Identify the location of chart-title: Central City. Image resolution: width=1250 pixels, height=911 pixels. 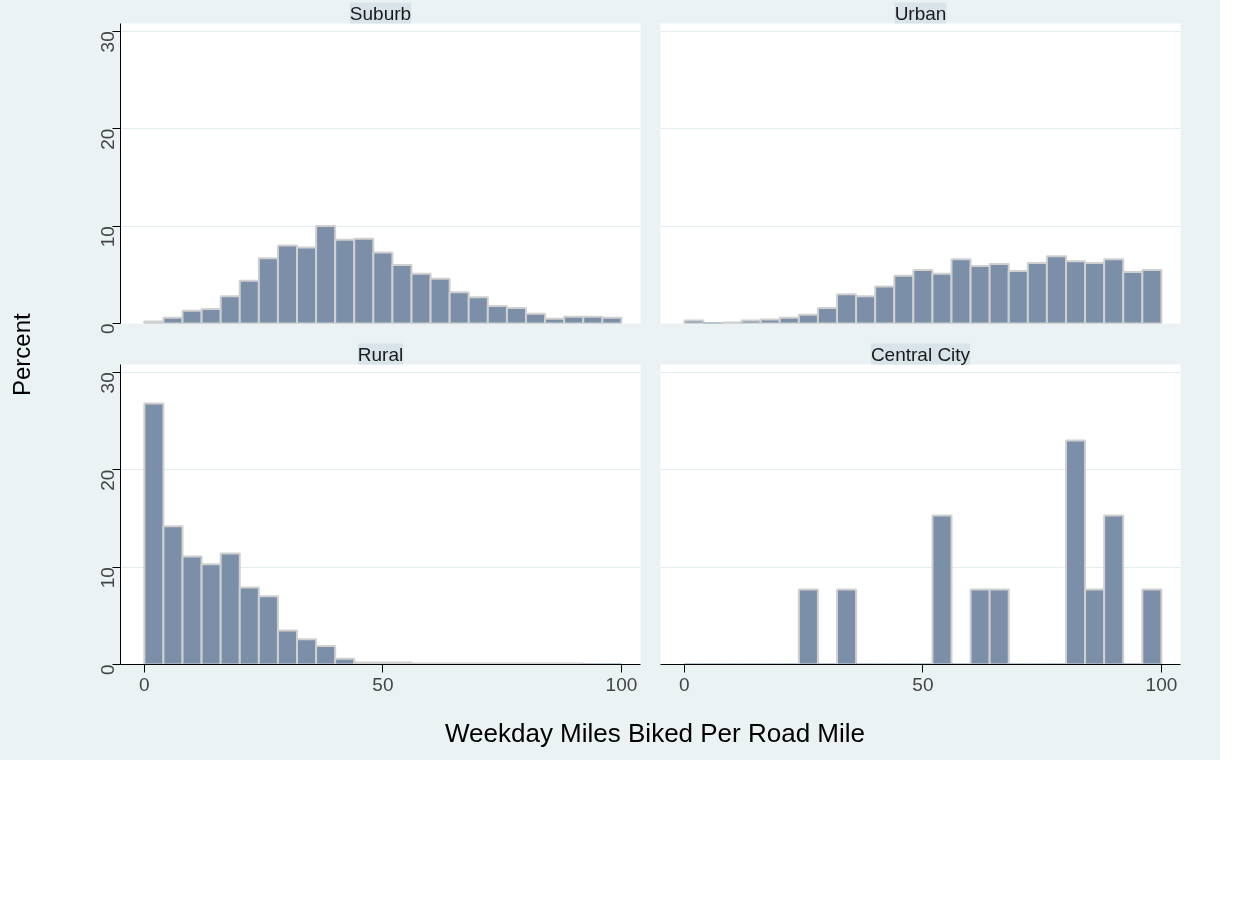
(920, 354).